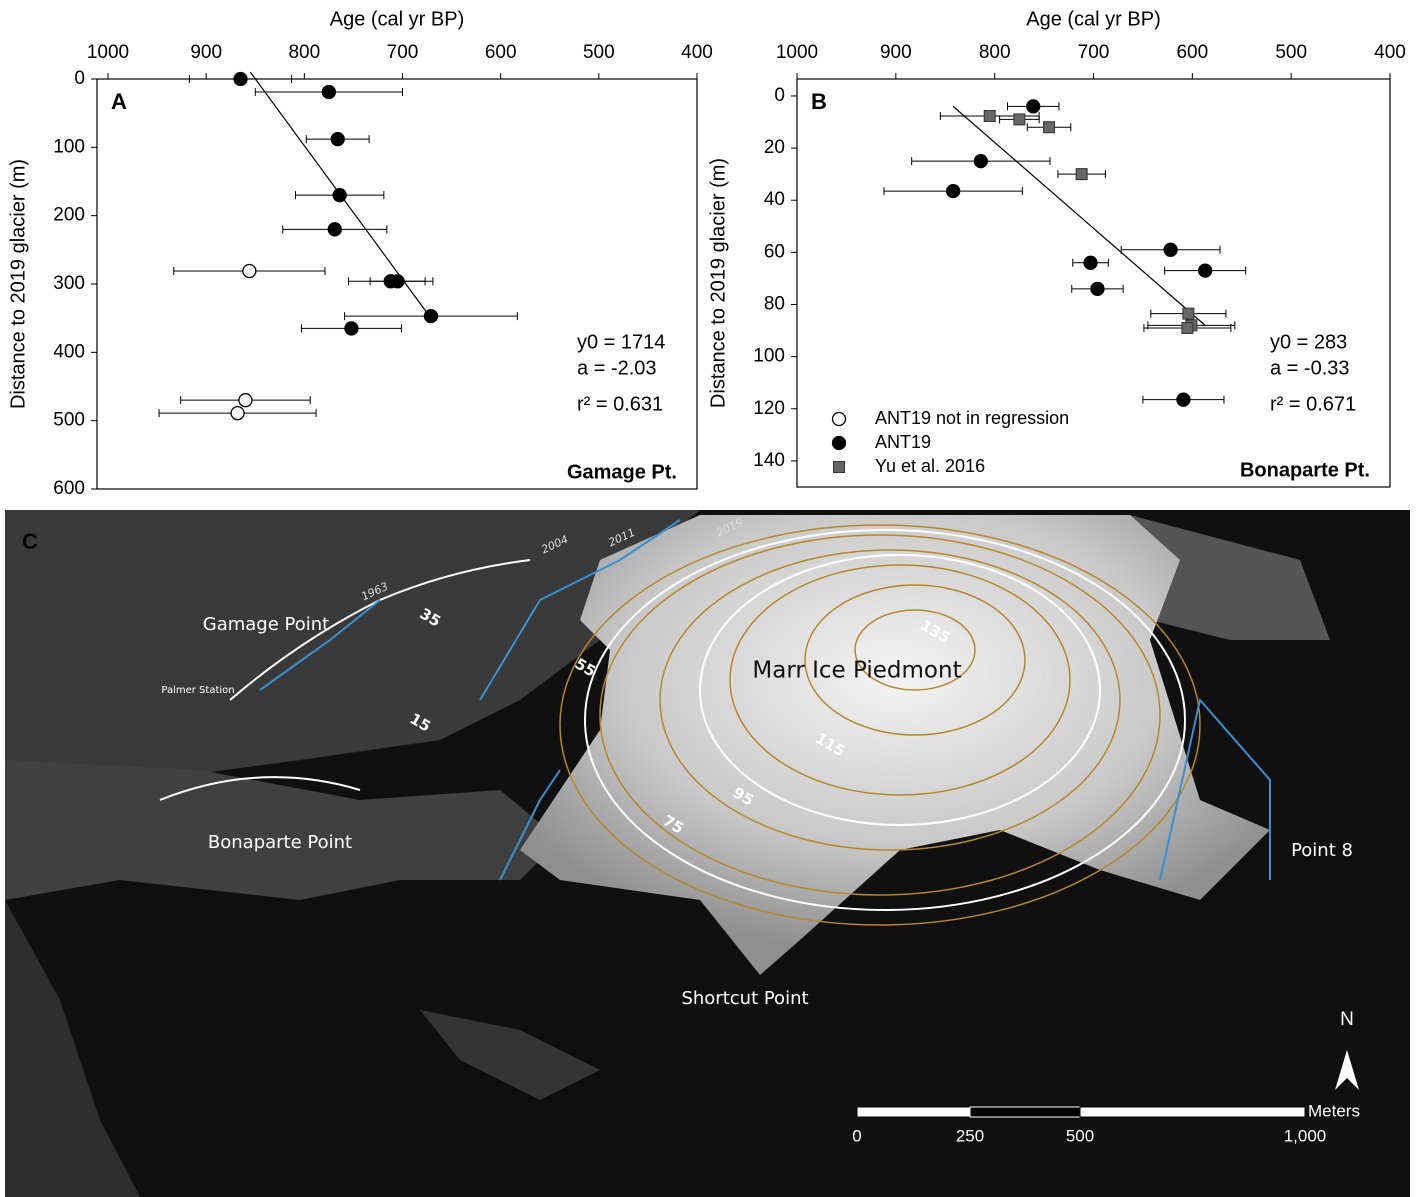  Describe the element at coordinates (774, 251) in the screenshot. I see `y-tick-label: 60` at that location.